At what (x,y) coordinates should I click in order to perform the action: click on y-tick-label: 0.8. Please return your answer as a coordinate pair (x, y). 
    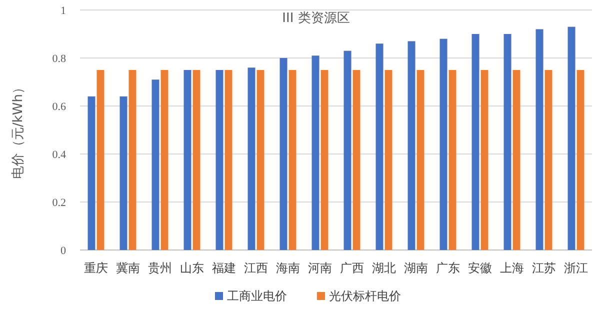
    Looking at the image, I should click on (59, 59).